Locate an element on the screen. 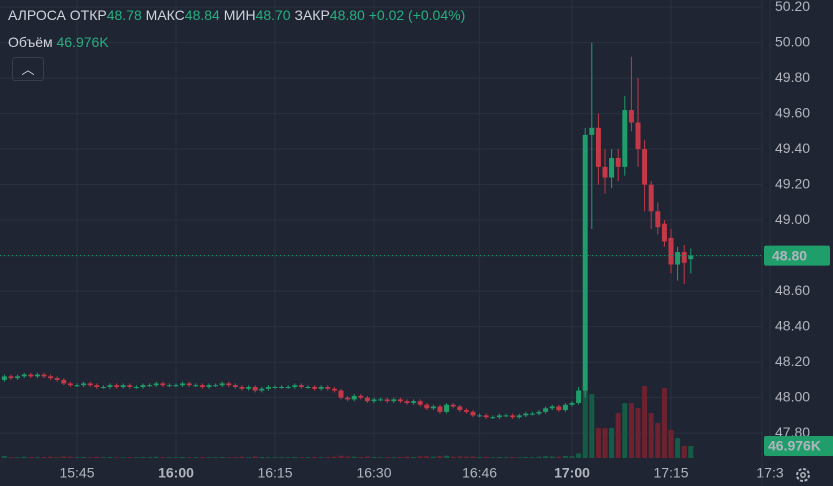  field-label: МАКС is located at coordinates (165, 15).